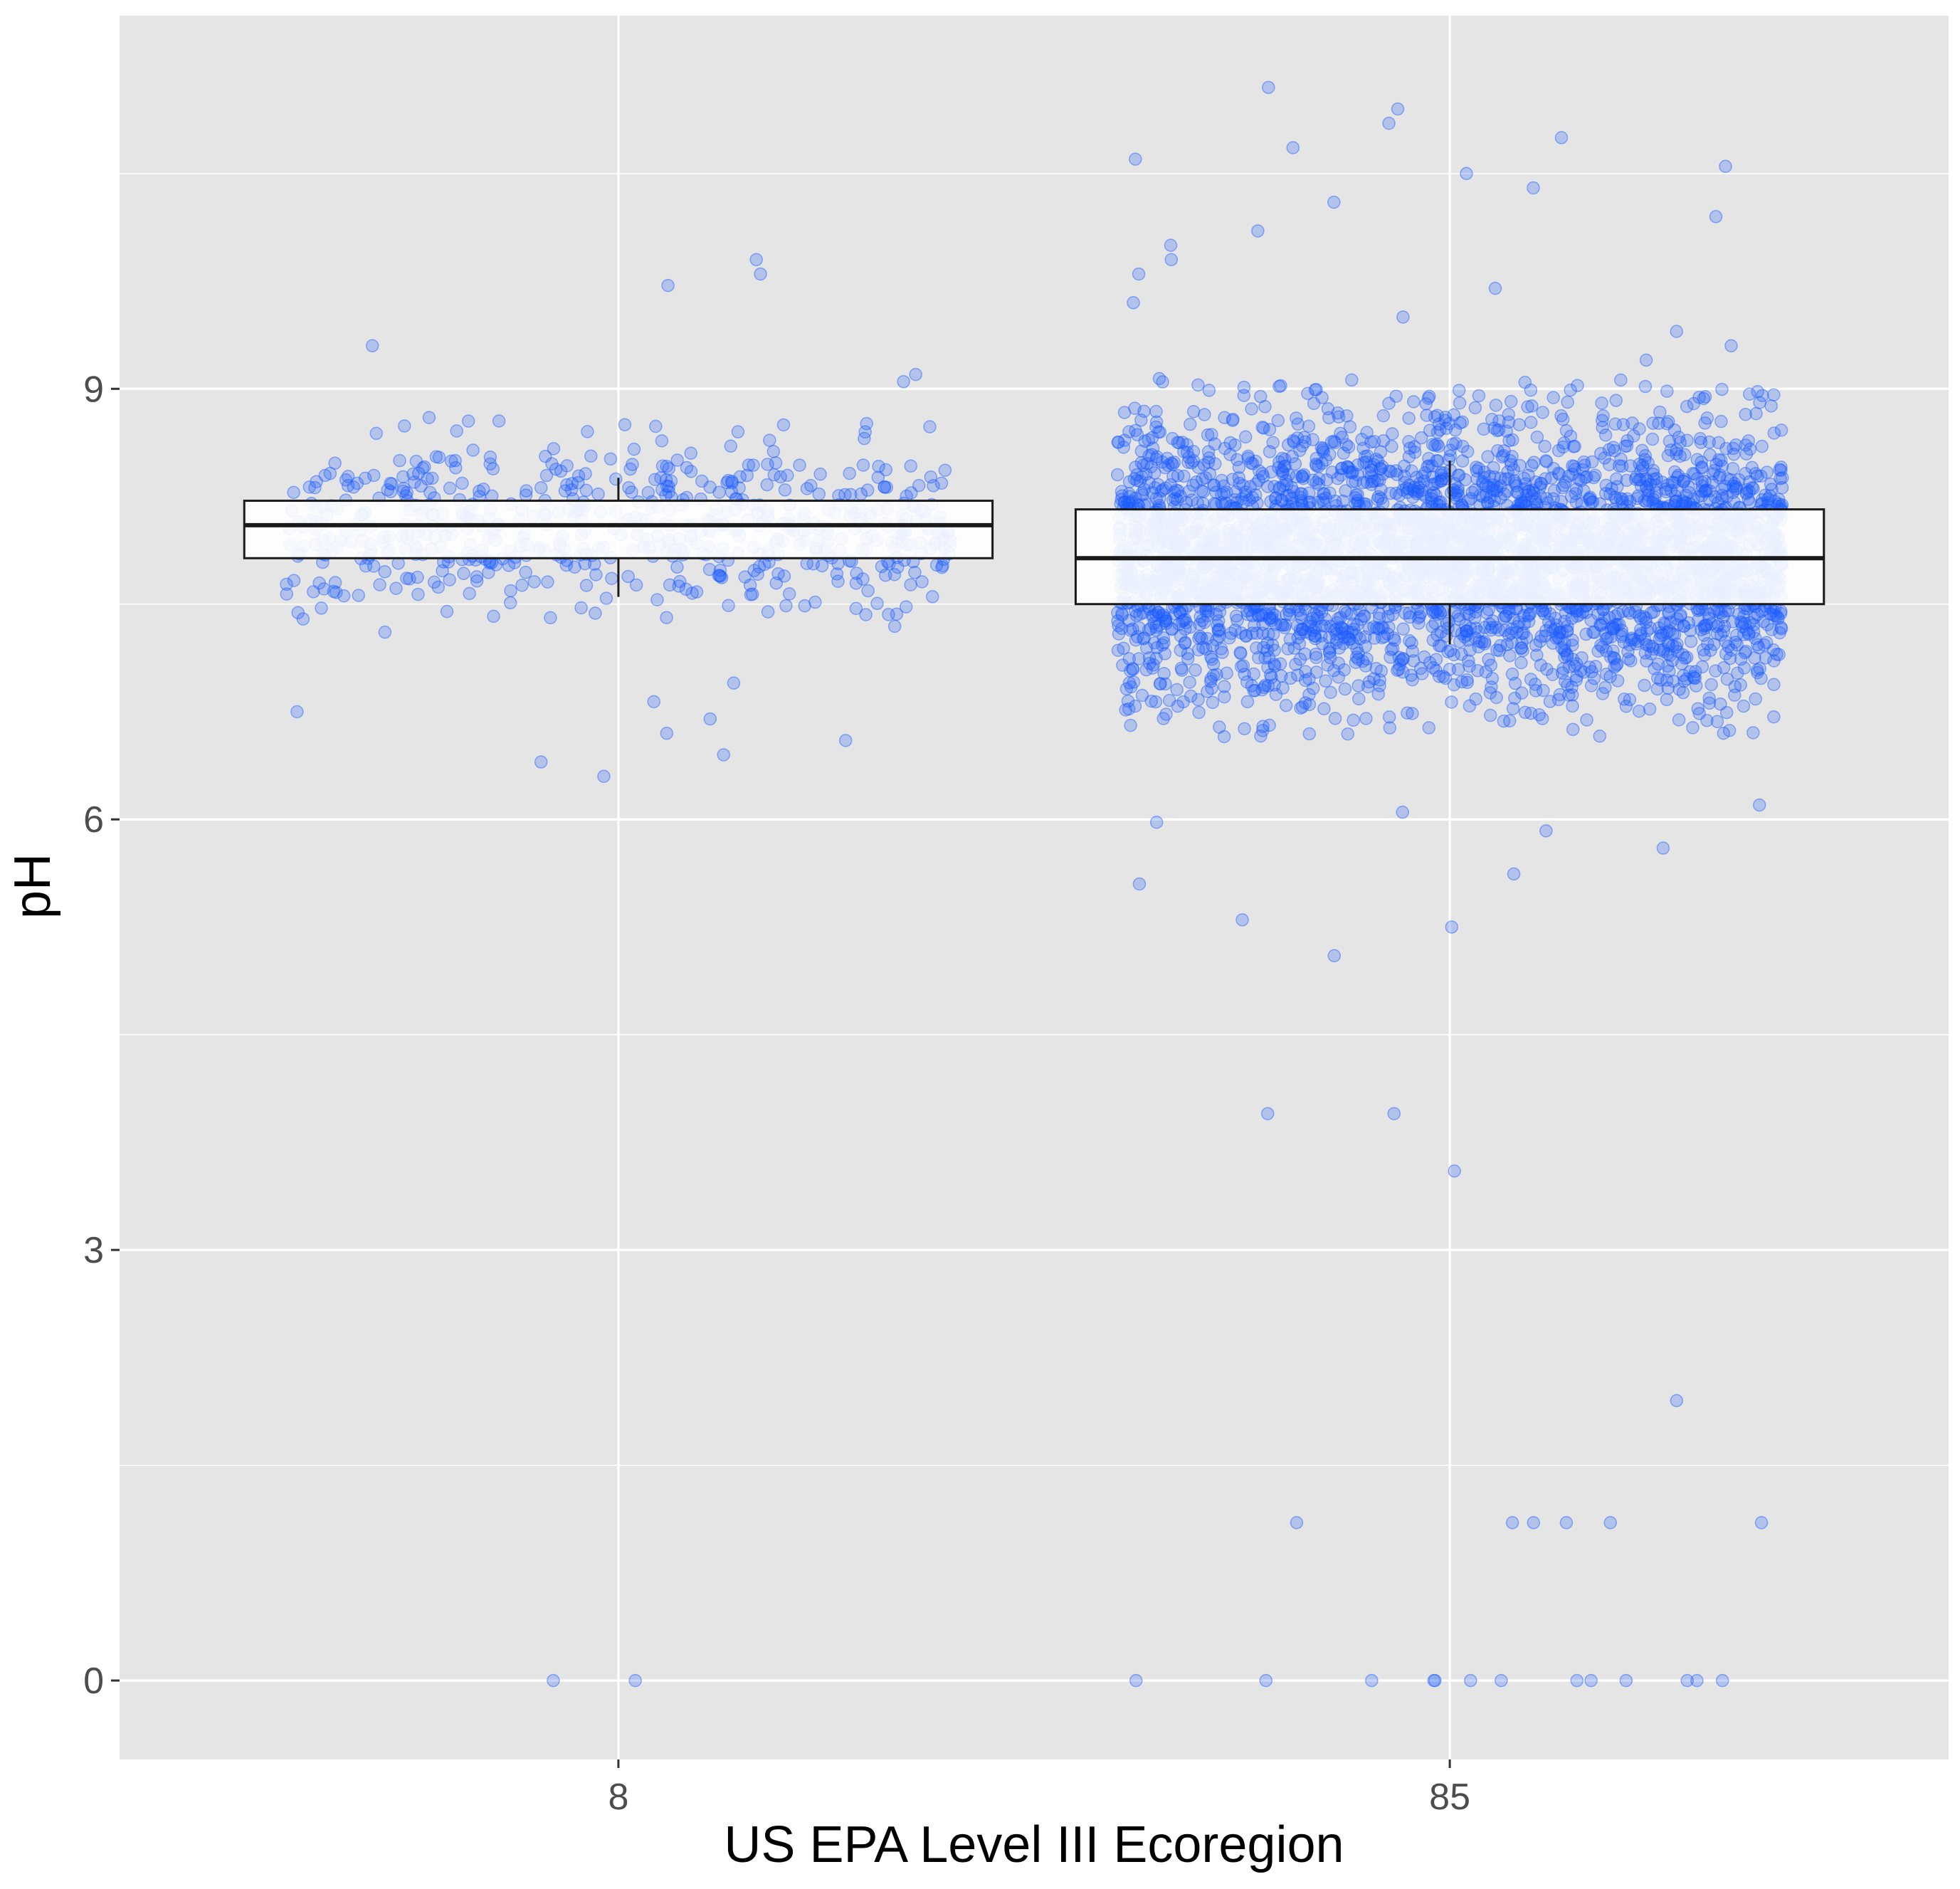  What do you see at coordinates (94, 820) in the screenshot?
I see `y-tick-label: 6` at bounding box center [94, 820].